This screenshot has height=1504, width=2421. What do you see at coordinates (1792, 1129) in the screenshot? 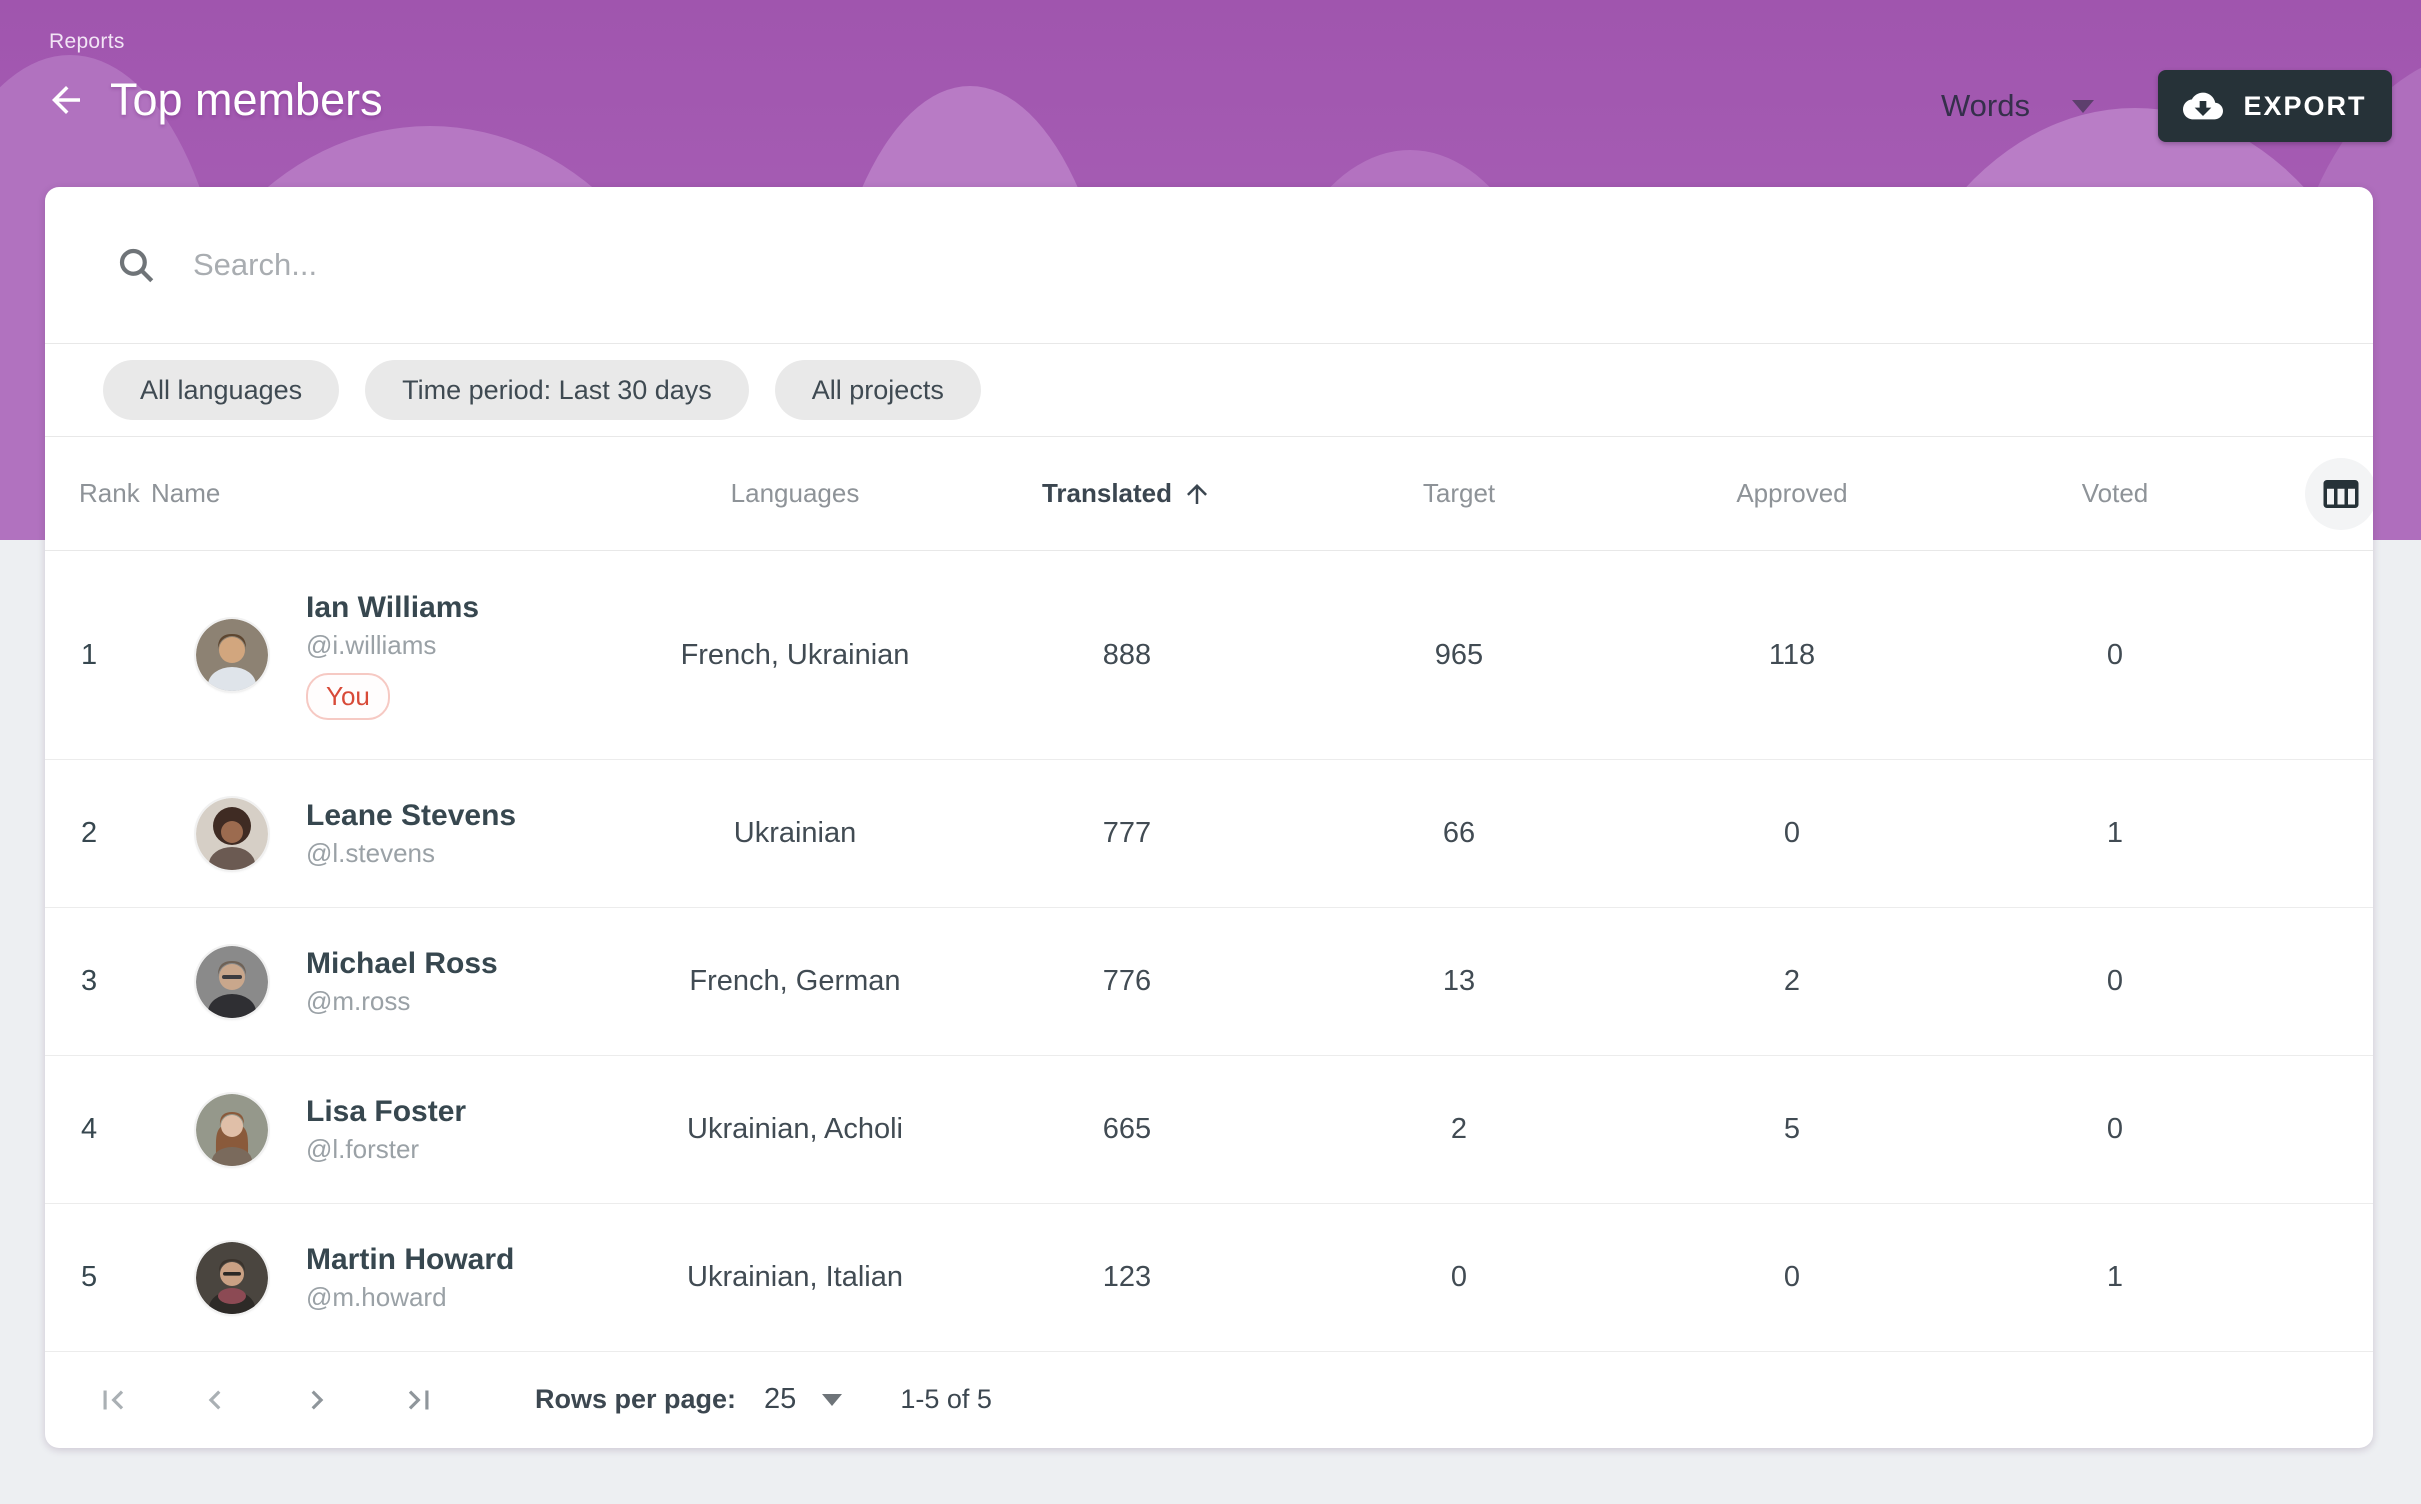
I see `approved-cell: 5` at bounding box center [1792, 1129].